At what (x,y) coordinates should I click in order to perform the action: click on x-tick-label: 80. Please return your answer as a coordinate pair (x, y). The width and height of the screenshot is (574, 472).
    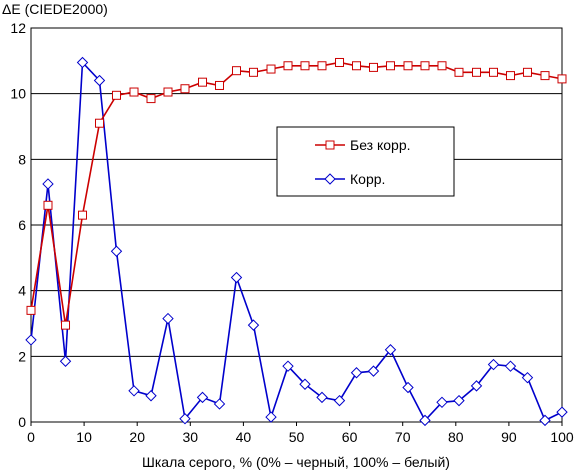
    Looking at the image, I should click on (456, 437).